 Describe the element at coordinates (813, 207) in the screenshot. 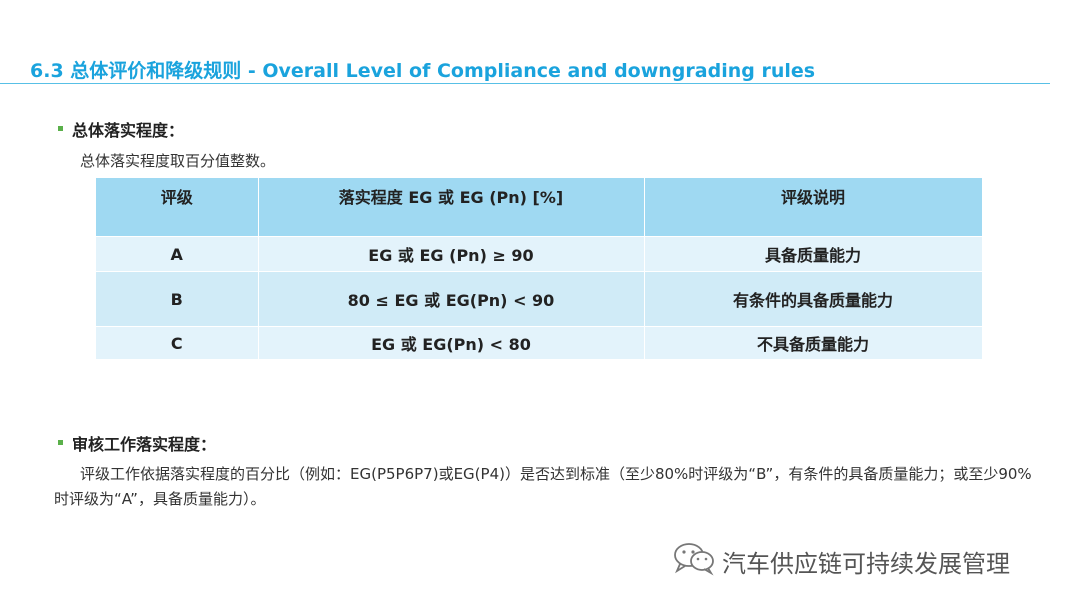

I see `header-description: 评级说明` at that location.